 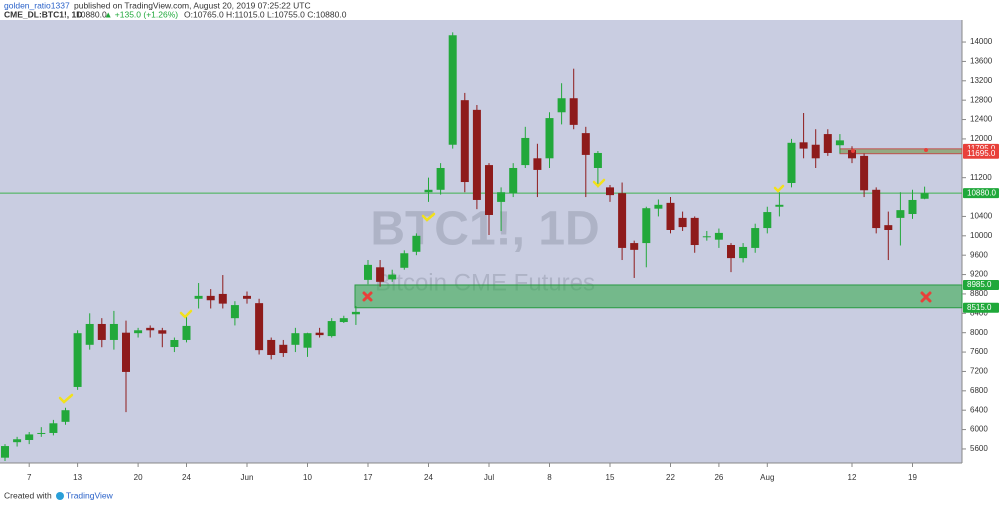 What do you see at coordinates (981, 177) in the screenshot?
I see `y-tick-label: 11200` at bounding box center [981, 177].